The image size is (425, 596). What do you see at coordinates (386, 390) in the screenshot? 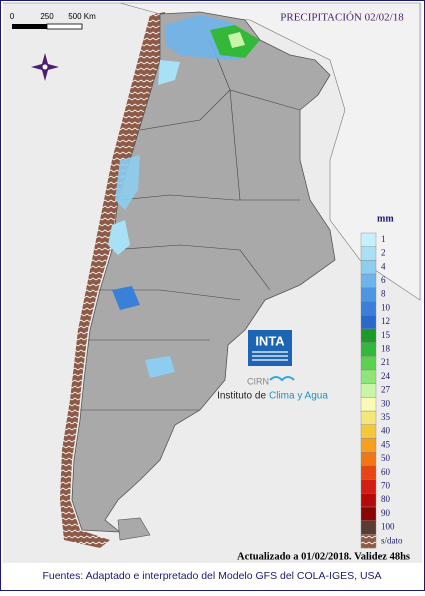
I see `legend-label: 27` at bounding box center [386, 390].